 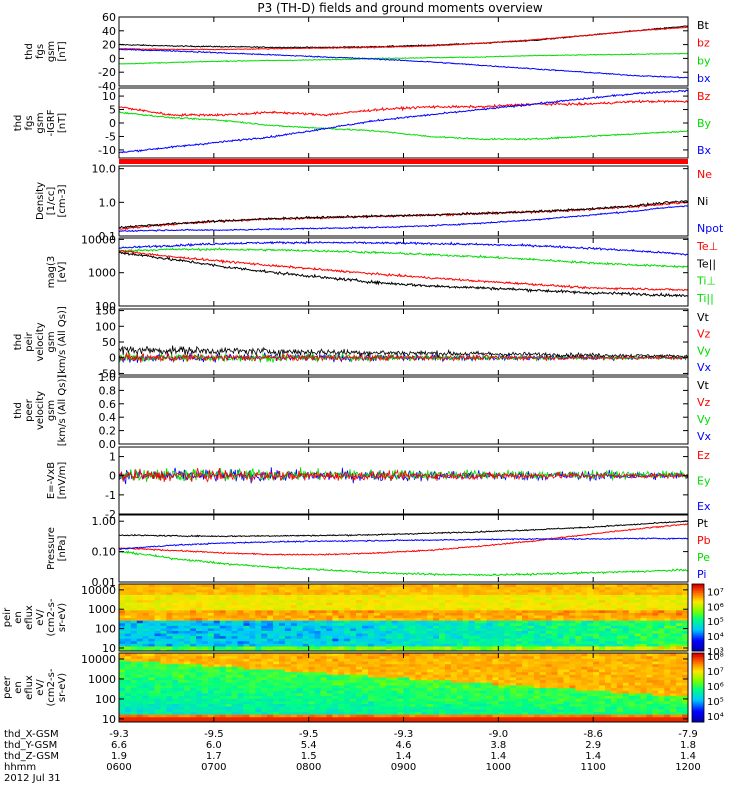 I want to click on plot-area, so click(x=403, y=52).